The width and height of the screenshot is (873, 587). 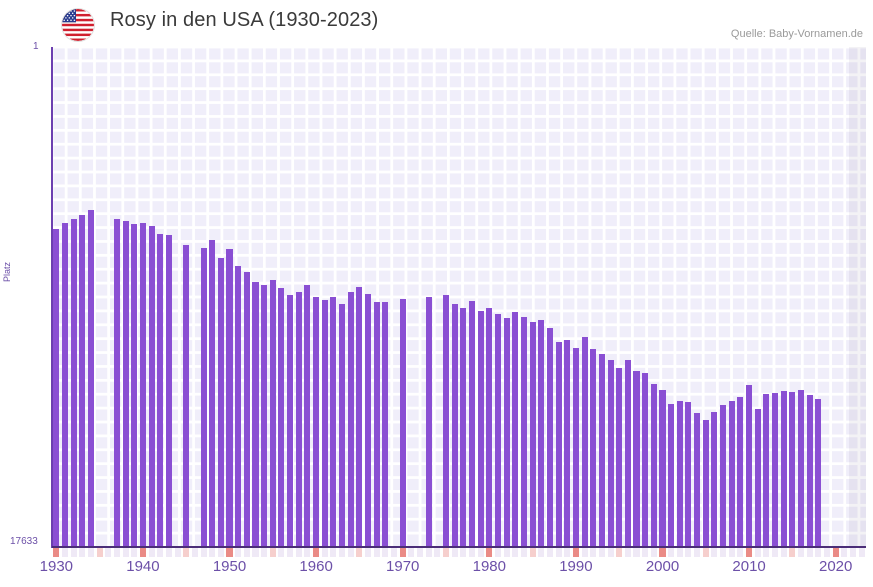 I want to click on bar-1965, so click(x=359, y=417).